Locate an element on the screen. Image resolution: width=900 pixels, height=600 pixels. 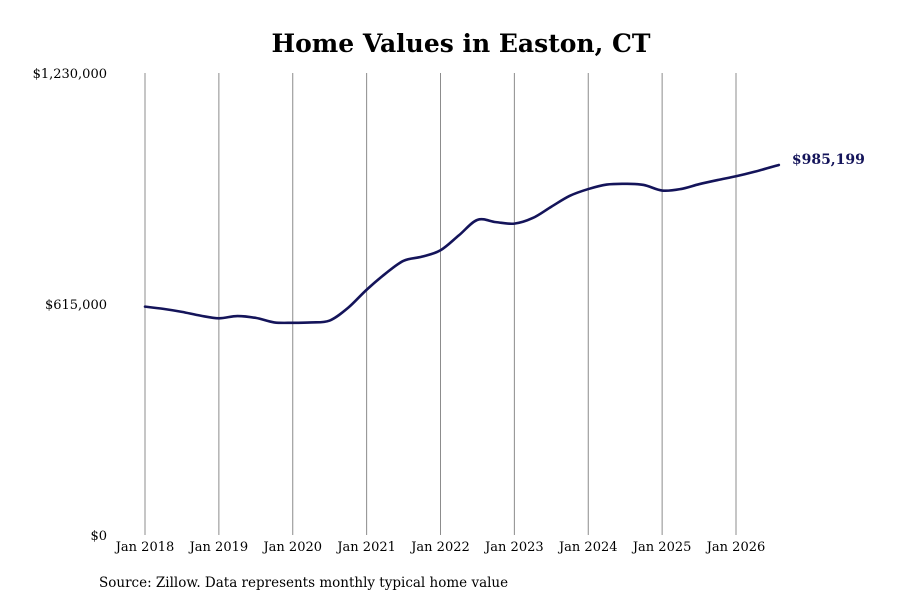
y-tick-label: $0 is located at coordinates (98, 536).